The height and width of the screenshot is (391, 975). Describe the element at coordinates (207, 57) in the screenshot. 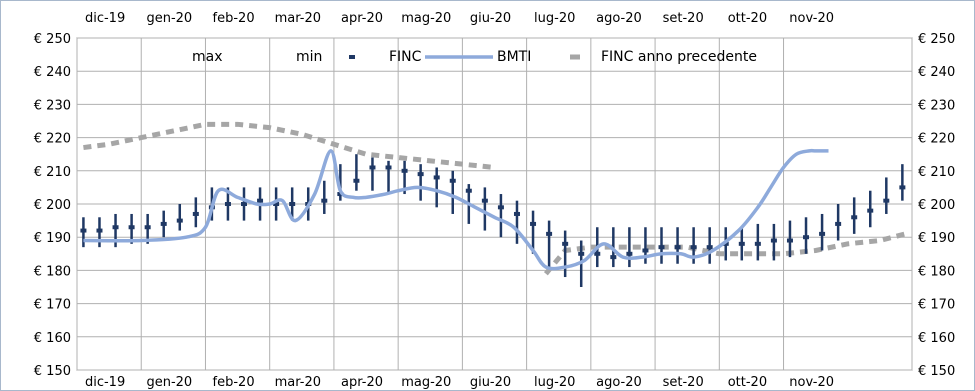

I see `legend-label: max` at that location.